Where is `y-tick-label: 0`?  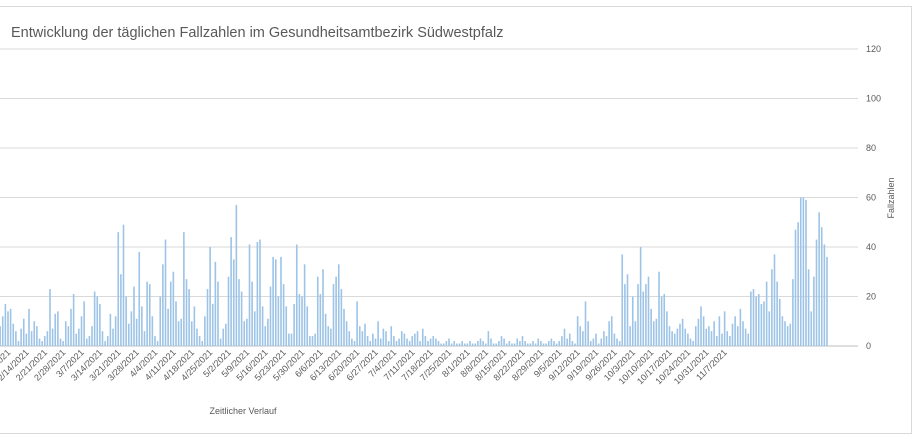
y-tick-label: 0 is located at coordinates (868, 346).